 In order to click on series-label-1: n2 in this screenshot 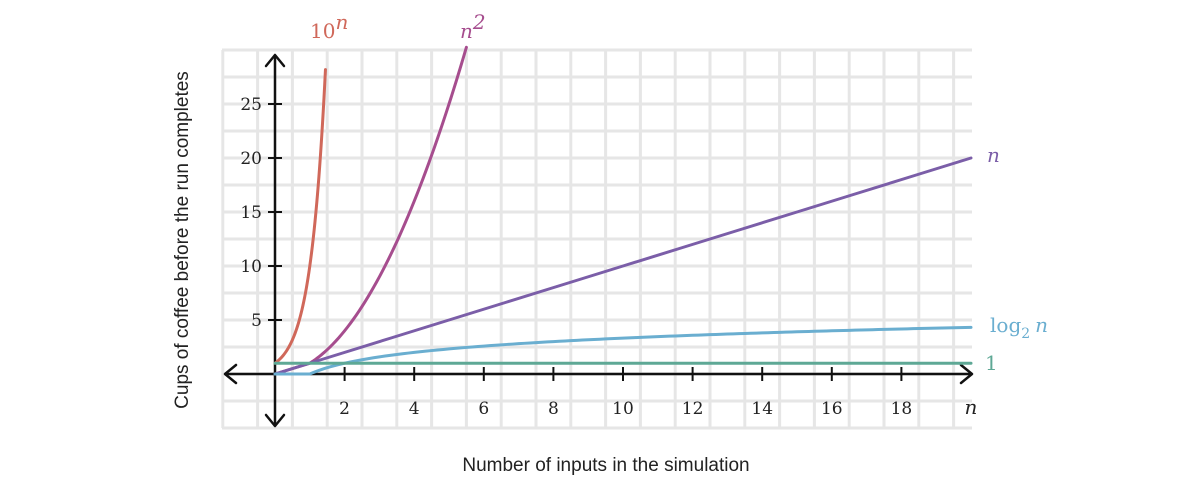, I will do `click(473, 26)`.